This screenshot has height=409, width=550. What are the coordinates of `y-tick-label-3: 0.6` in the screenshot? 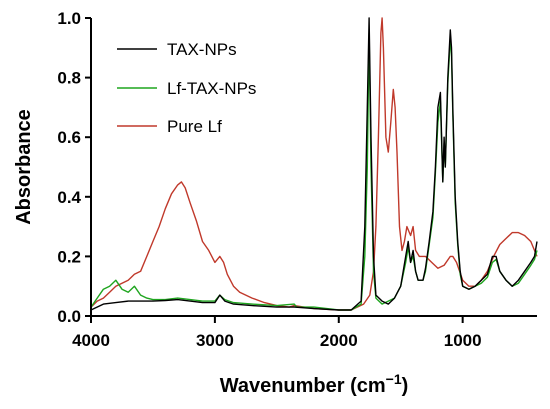 It's located at (69, 137).